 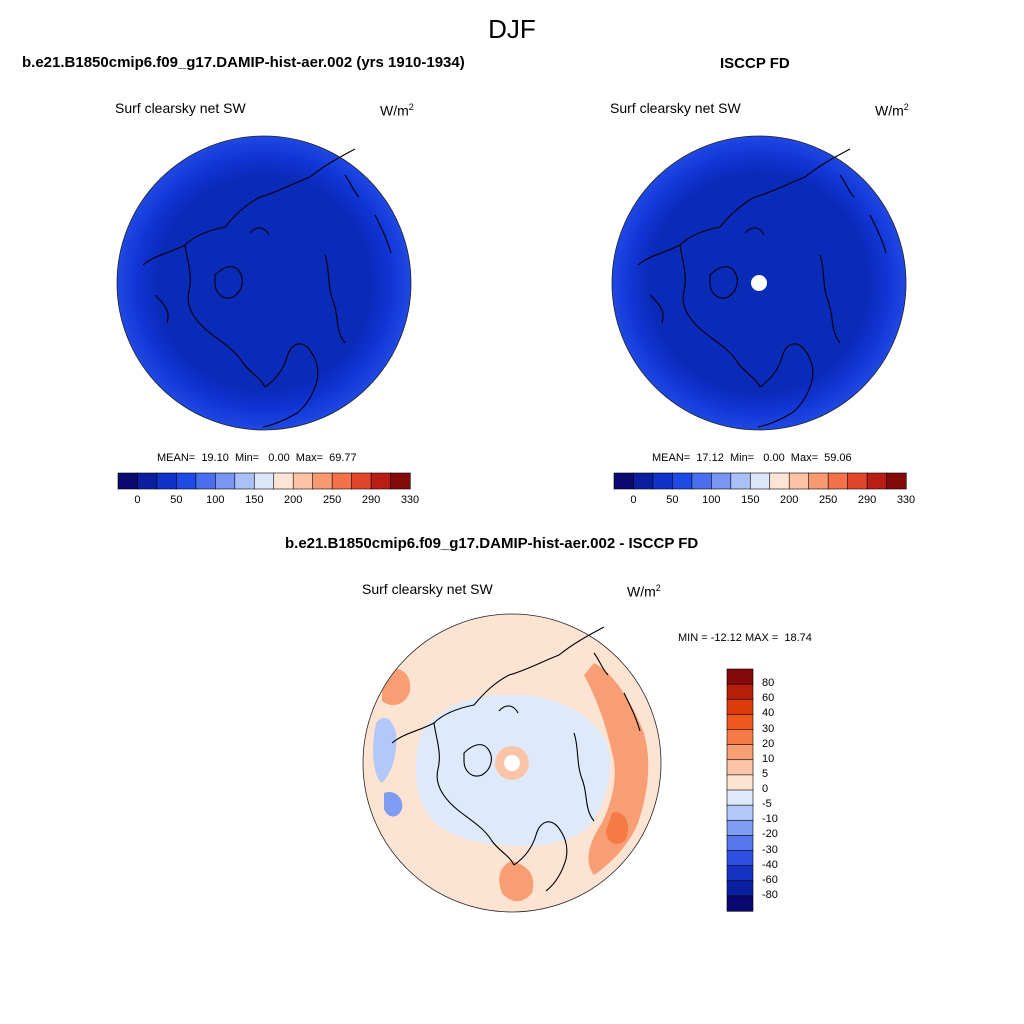 I want to click on obs-colorbar-labels: 0 50 100 150 200 250 290 330, so click(x=764, y=502).